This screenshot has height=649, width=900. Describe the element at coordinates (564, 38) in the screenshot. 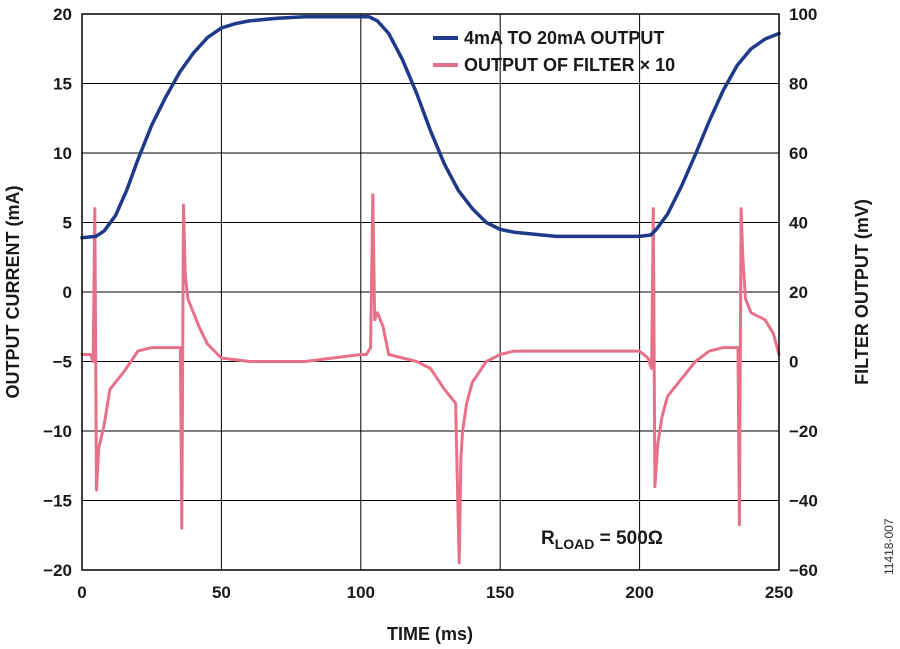

I see `legend-label-output: 4mA TO 20mA OUTPUT` at that location.